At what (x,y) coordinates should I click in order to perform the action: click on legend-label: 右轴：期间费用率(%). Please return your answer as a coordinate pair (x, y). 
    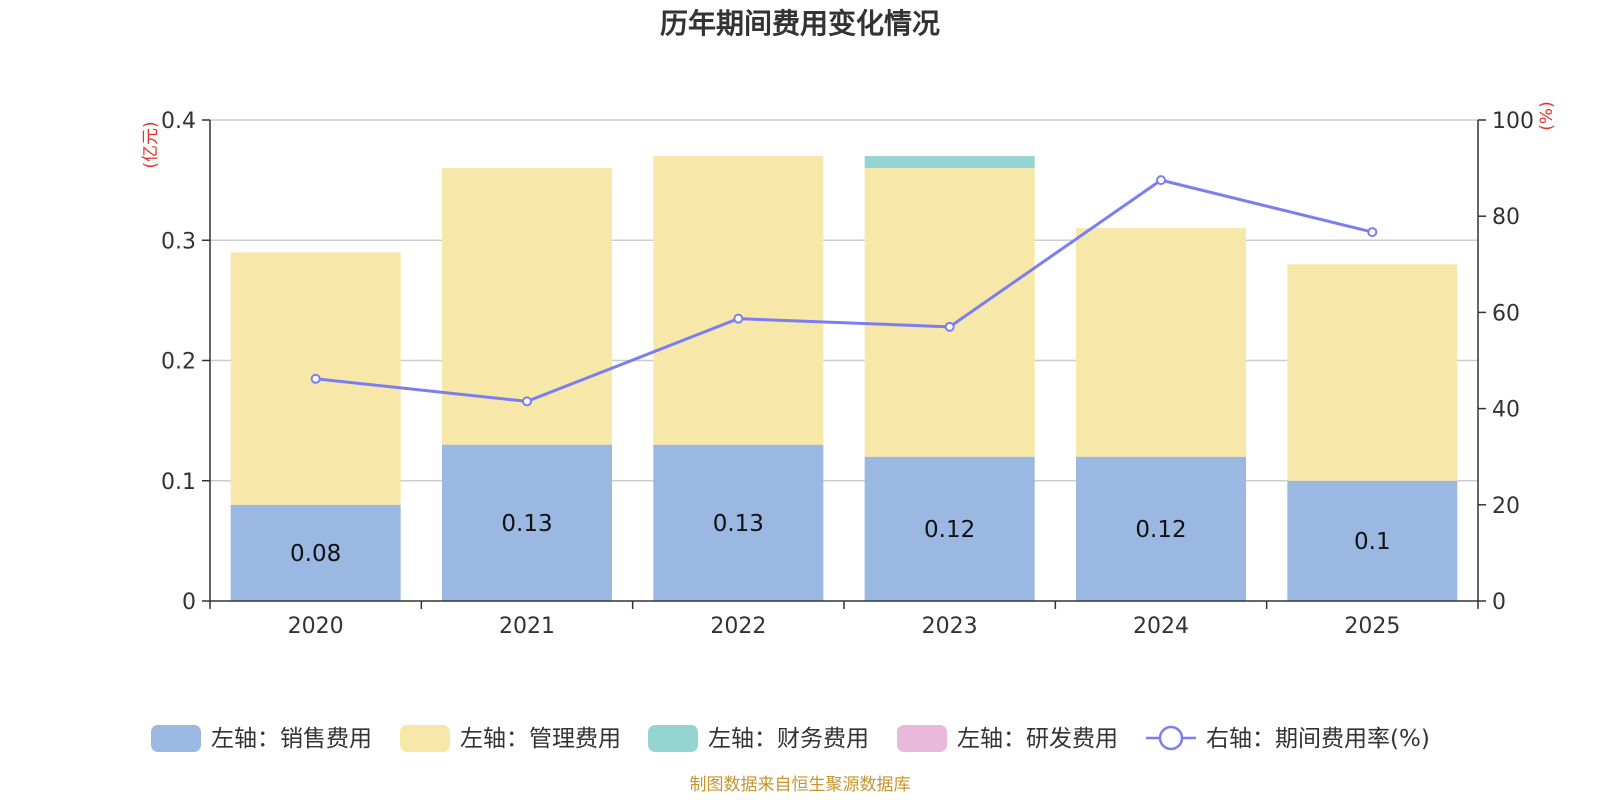
    Looking at the image, I should click on (1318, 739).